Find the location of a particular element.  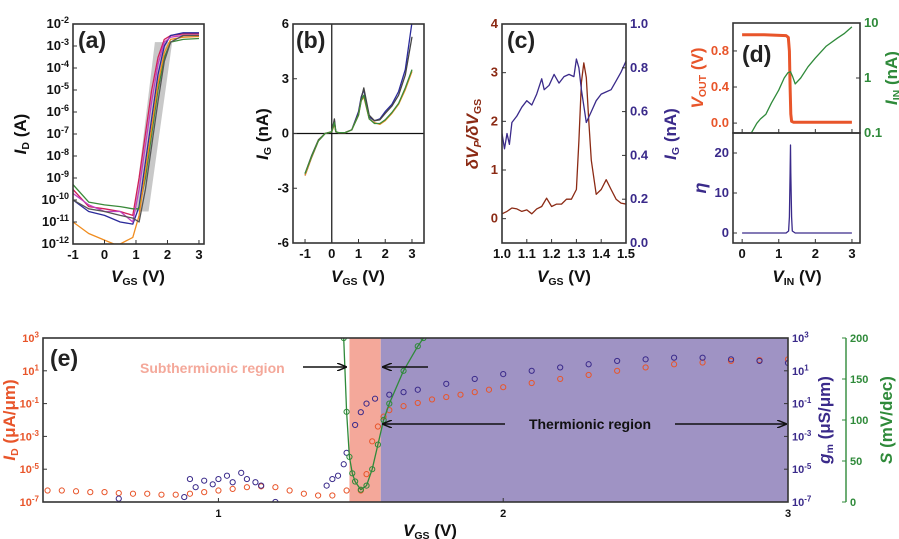

y-axis-label: VOUT (V) is located at coordinates (699, 78).